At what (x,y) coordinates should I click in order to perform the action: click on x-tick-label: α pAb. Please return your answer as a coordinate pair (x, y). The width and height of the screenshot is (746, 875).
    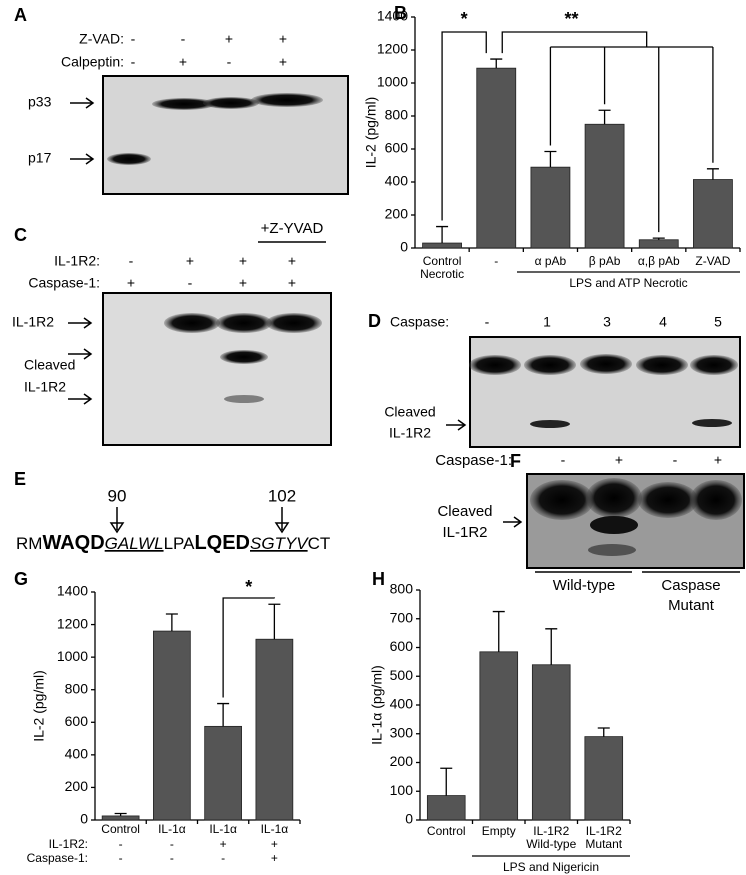
    Looking at the image, I should click on (551, 261).